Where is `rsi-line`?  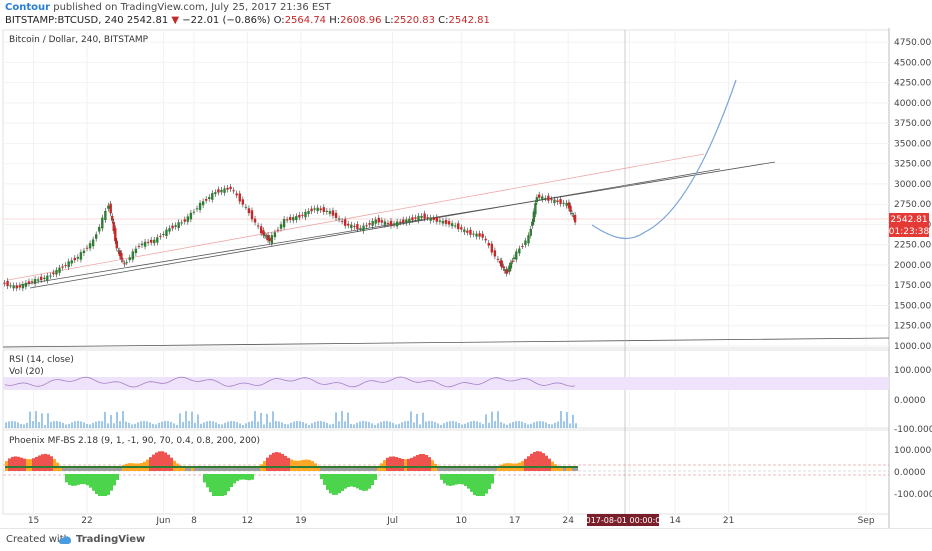
rsi-line is located at coordinates (290, 382).